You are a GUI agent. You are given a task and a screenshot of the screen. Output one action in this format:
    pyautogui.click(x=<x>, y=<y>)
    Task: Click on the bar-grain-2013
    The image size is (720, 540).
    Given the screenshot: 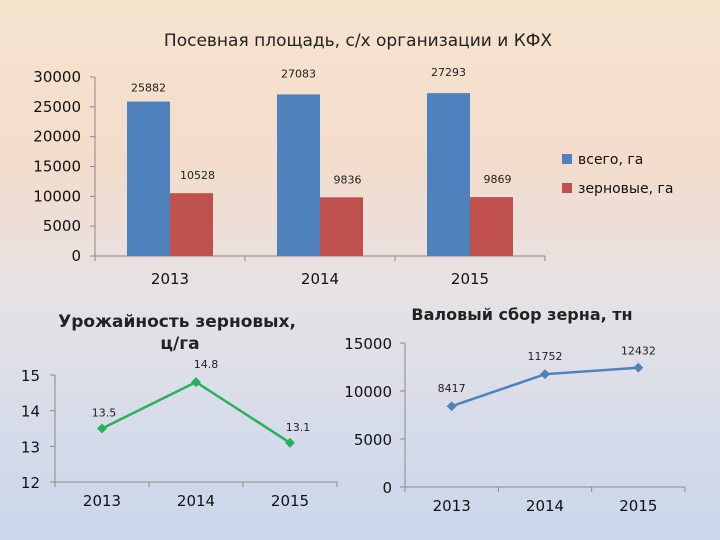 What is the action you would take?
    pyautogui.click(x=191, y=224)
    